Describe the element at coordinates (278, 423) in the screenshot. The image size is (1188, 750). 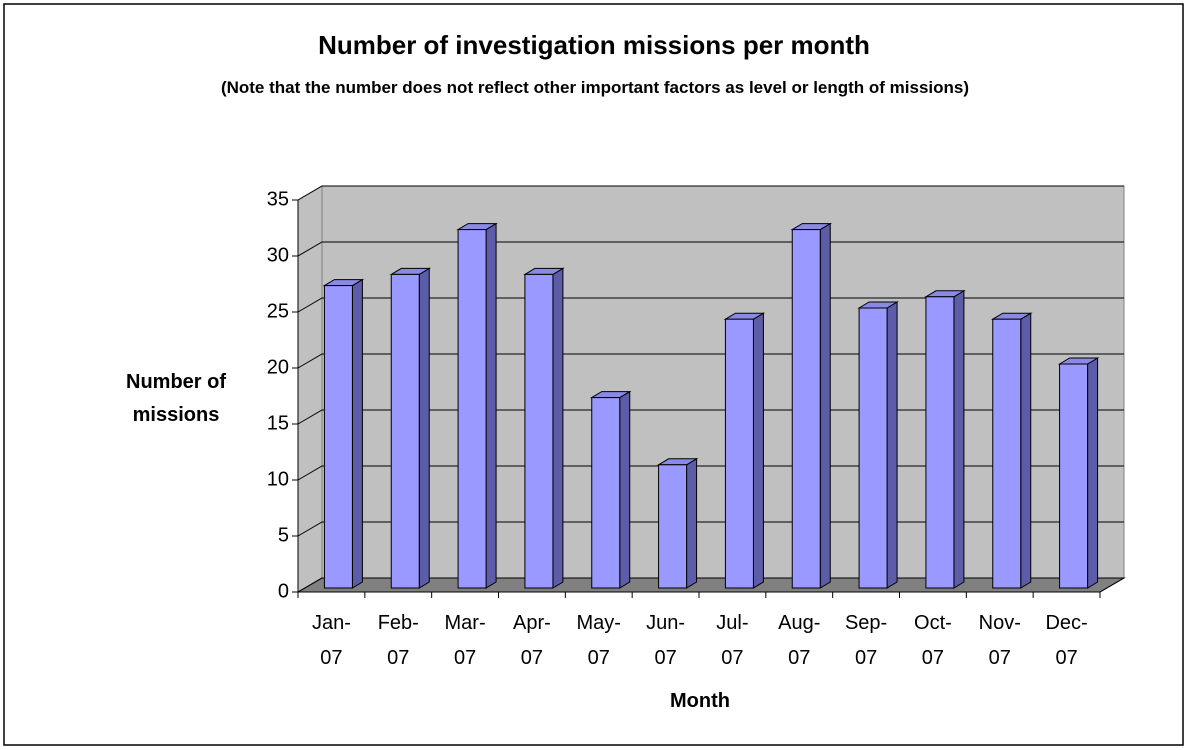
I see `y-tick-label: 15` at that location.